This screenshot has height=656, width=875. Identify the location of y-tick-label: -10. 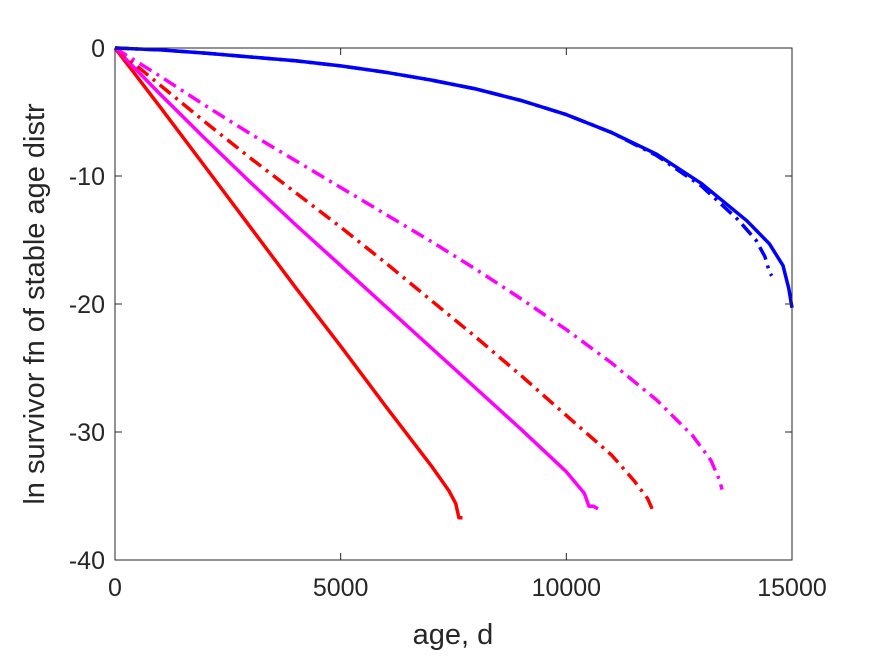
(87, 177).